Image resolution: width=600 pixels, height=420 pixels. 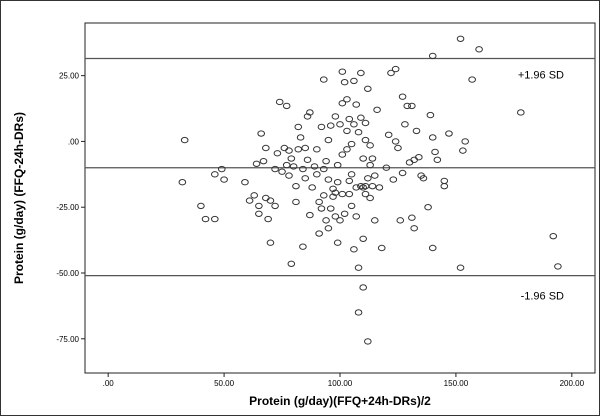 What do you see at coordinates (456, 383) in the screenshot?
I see `x-tick-label: 150.00` at bounding box center [456, 383].